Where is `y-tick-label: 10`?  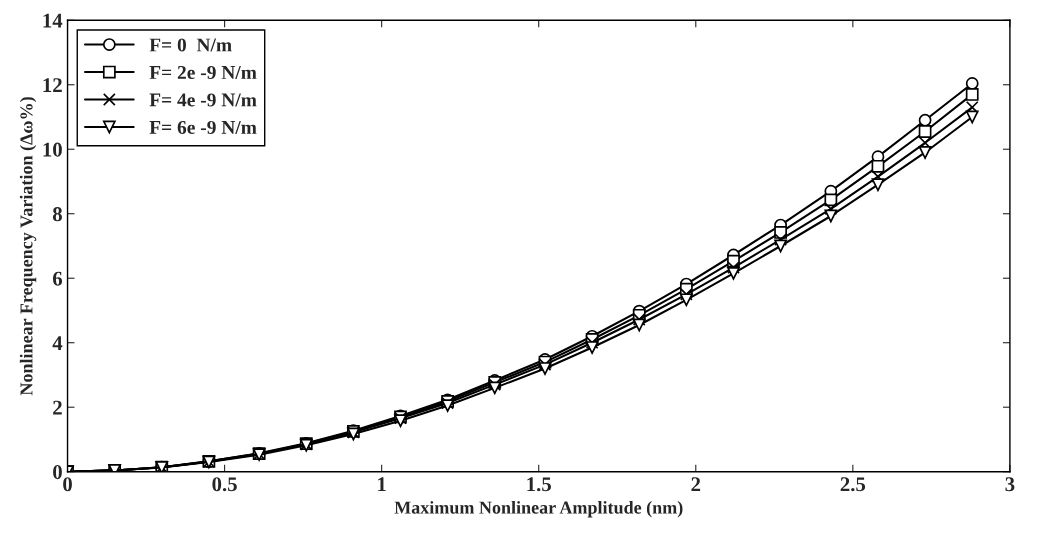 y-tick-label: 10 is located at coordinates (52, 149).